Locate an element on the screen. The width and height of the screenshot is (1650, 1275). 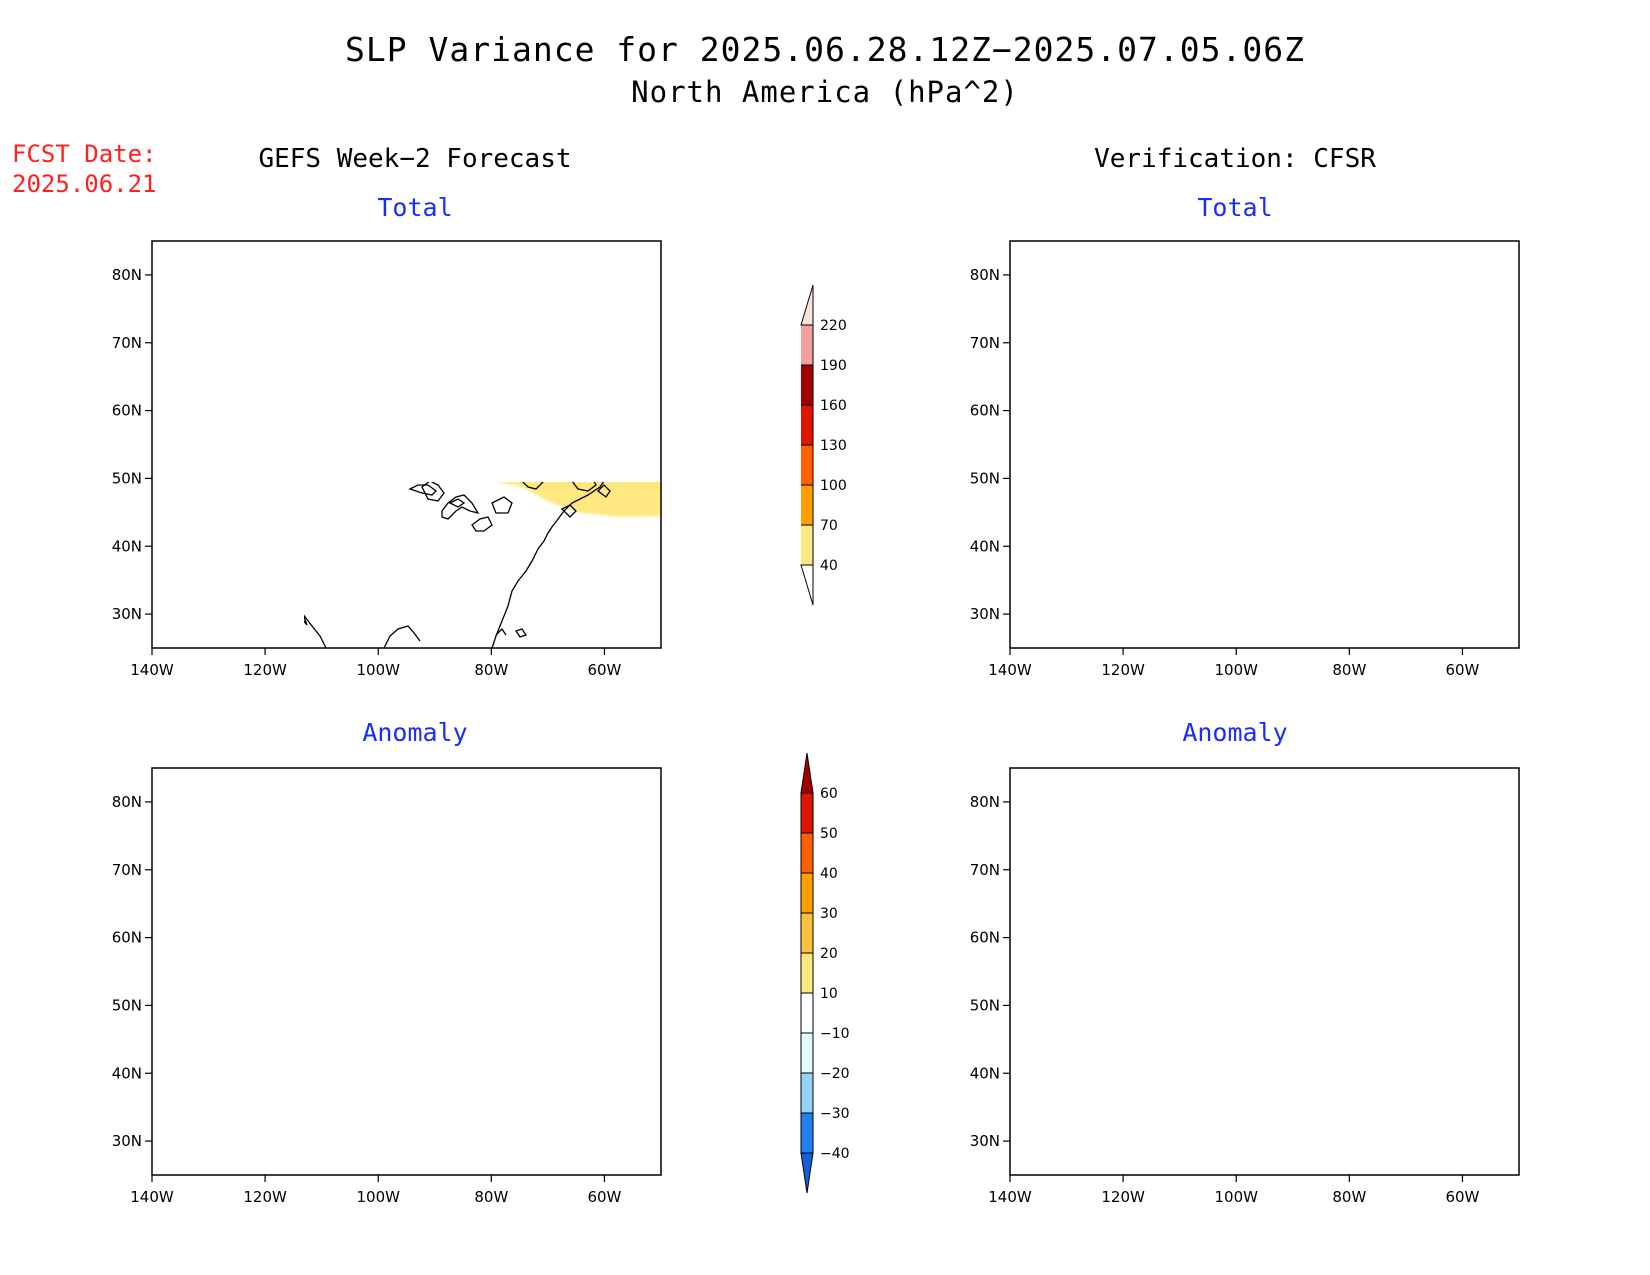
map-forecast-anomaly is located at coordinates (406, 971).